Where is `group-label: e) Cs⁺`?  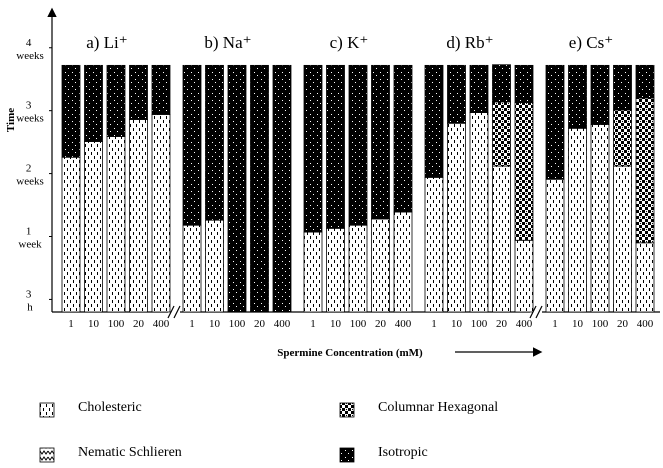
group-label: e) Cs⁺ is located at coordinates (591, 42).